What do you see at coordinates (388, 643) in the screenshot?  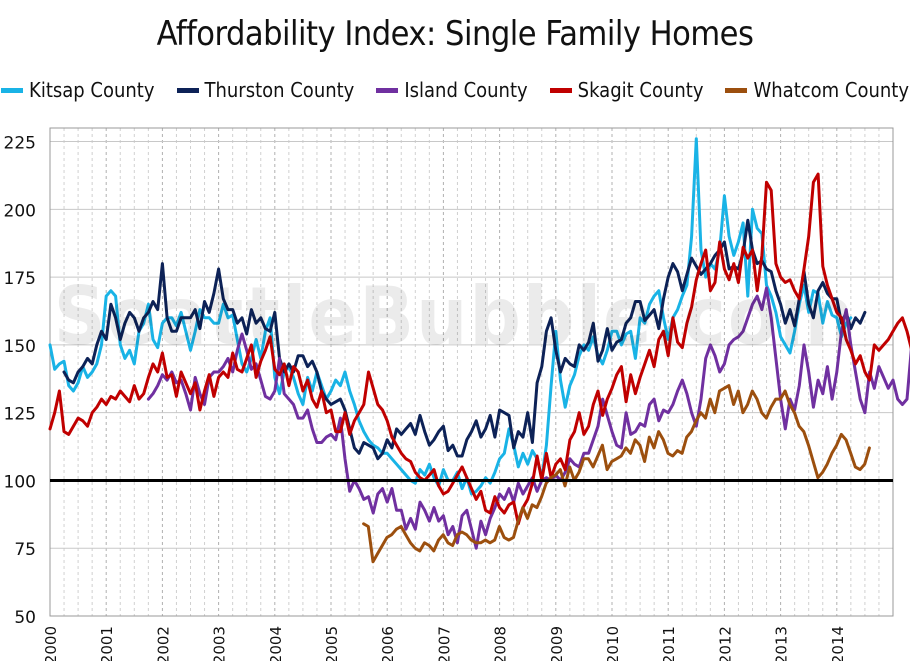 I see `x-tick-label: 2006` at bounding box center [388, 643].